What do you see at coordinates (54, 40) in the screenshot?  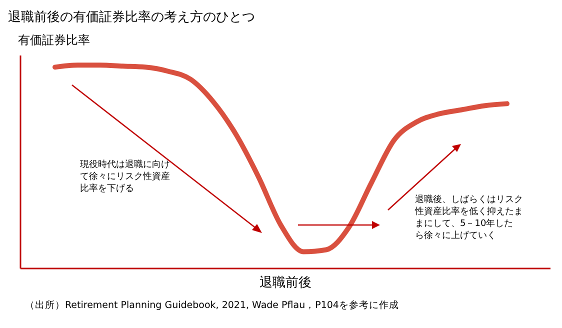 I see `y-axis-title: 有価証券比率` at bounding box center [54, 40].